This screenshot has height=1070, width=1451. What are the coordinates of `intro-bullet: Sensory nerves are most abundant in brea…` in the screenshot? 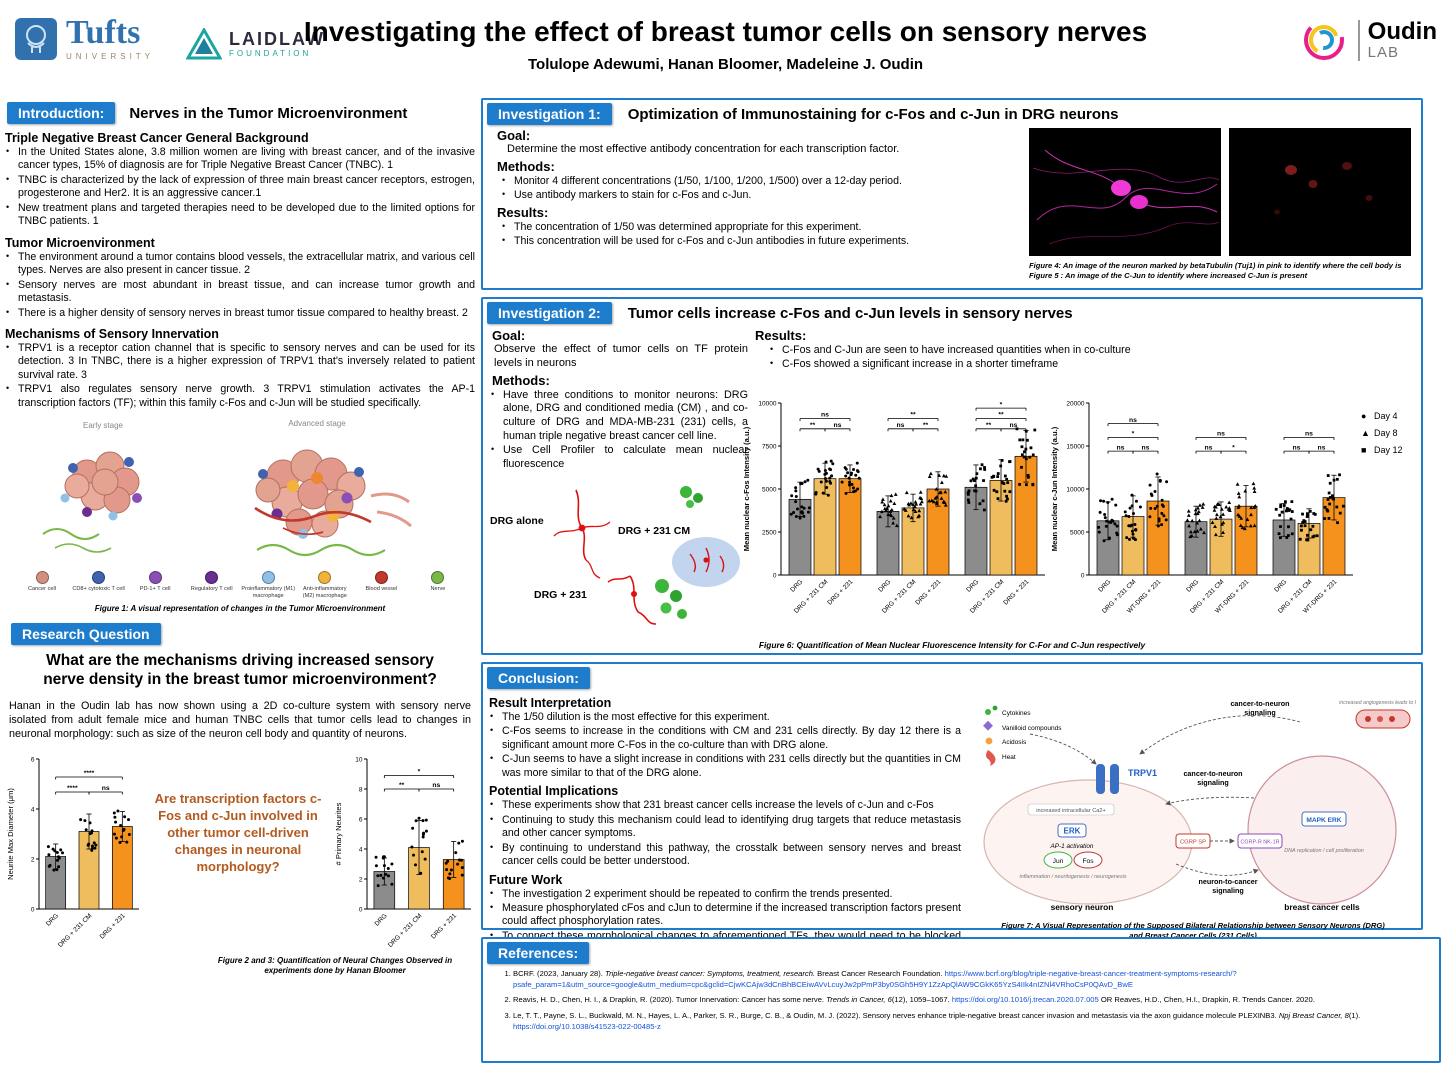 It's located at (240, 292).